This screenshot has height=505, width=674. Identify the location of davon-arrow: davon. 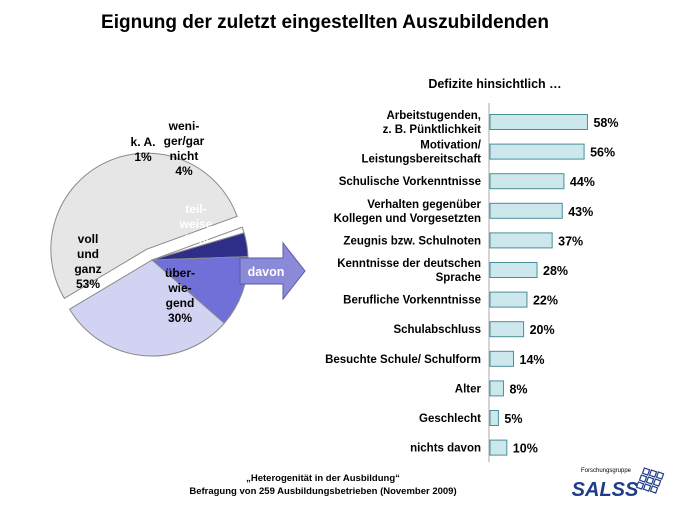
(272, 271).